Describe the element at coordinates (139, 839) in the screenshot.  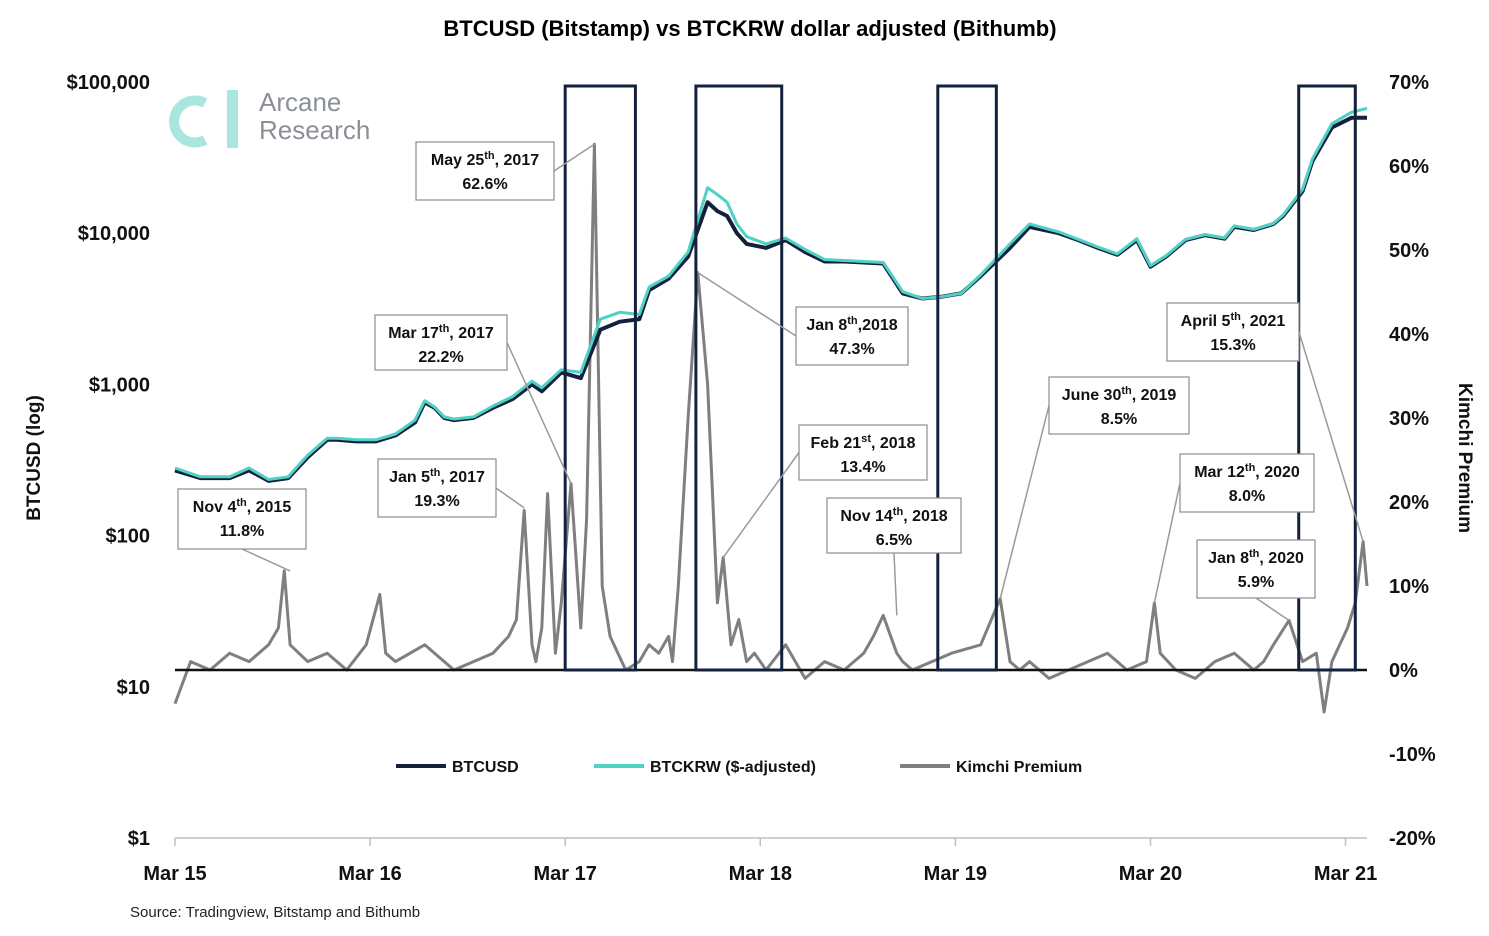
I see `y-left-tick-label: $1` at that location.